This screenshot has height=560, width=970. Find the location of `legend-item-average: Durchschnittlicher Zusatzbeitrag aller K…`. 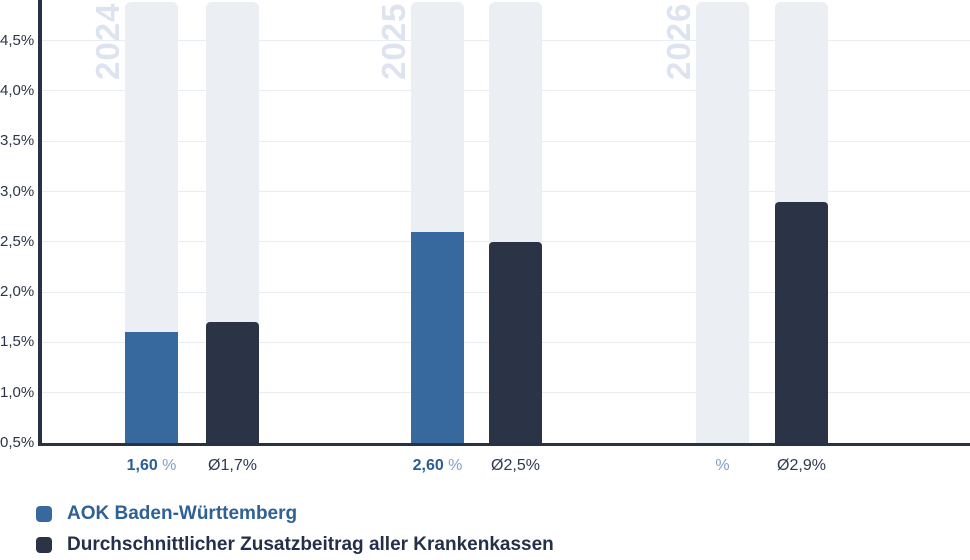

legend-item-average: Durchschnittlicher Zusatzbeitrag aller K… is located at coordinates (295, 545).